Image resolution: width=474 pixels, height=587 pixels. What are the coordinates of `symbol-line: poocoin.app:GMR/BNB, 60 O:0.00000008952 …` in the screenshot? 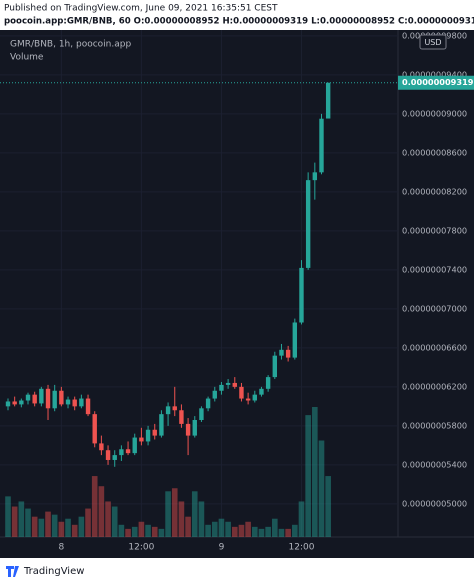 It's located at (239, 22).